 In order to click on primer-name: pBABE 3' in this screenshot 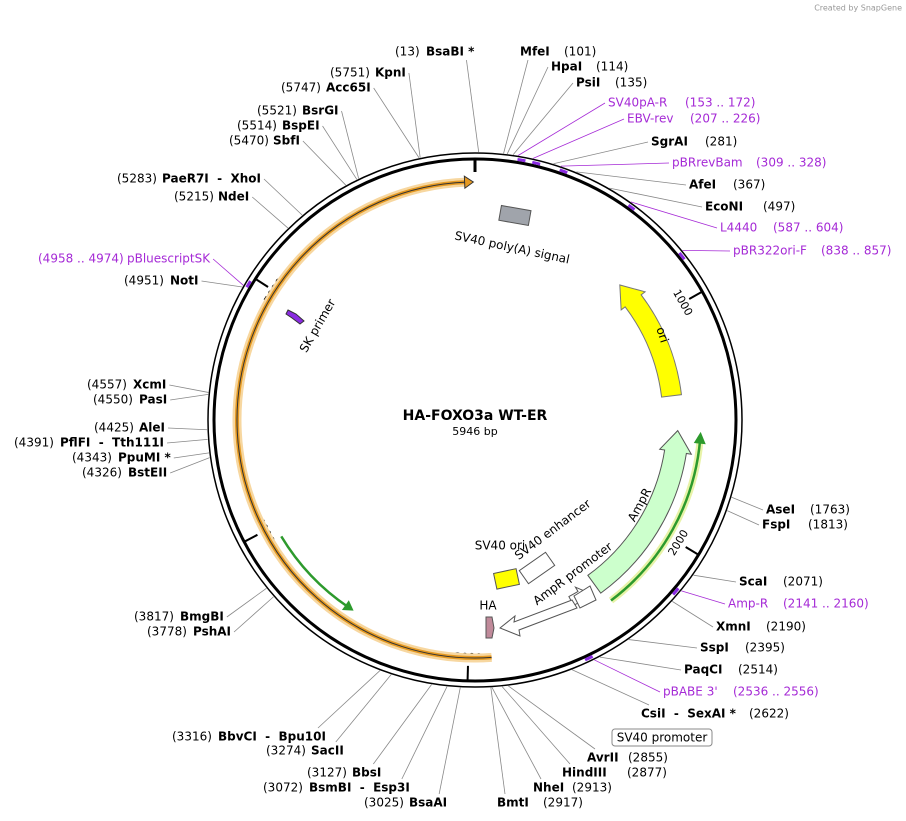, I will do `click(690, 692)`.